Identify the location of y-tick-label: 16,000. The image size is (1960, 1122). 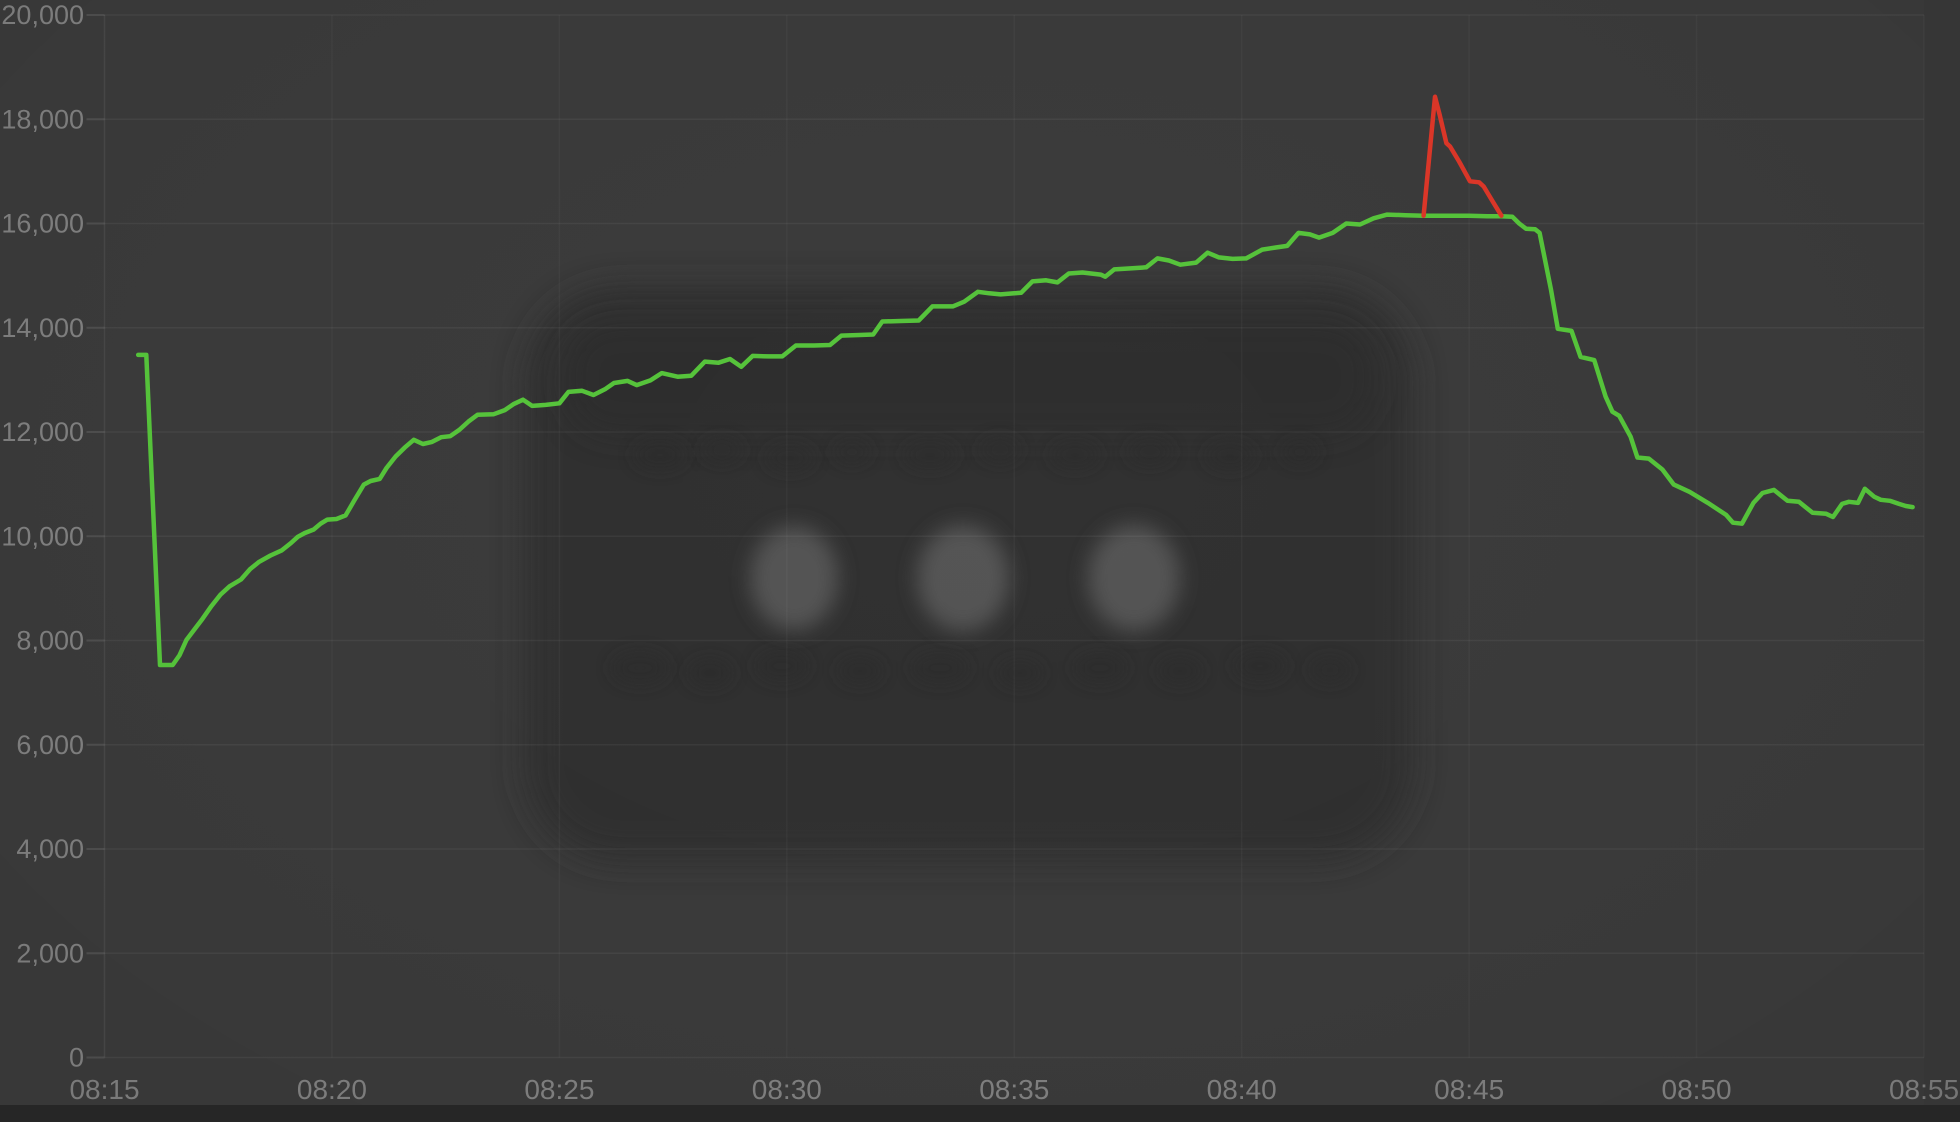
(42, 224).